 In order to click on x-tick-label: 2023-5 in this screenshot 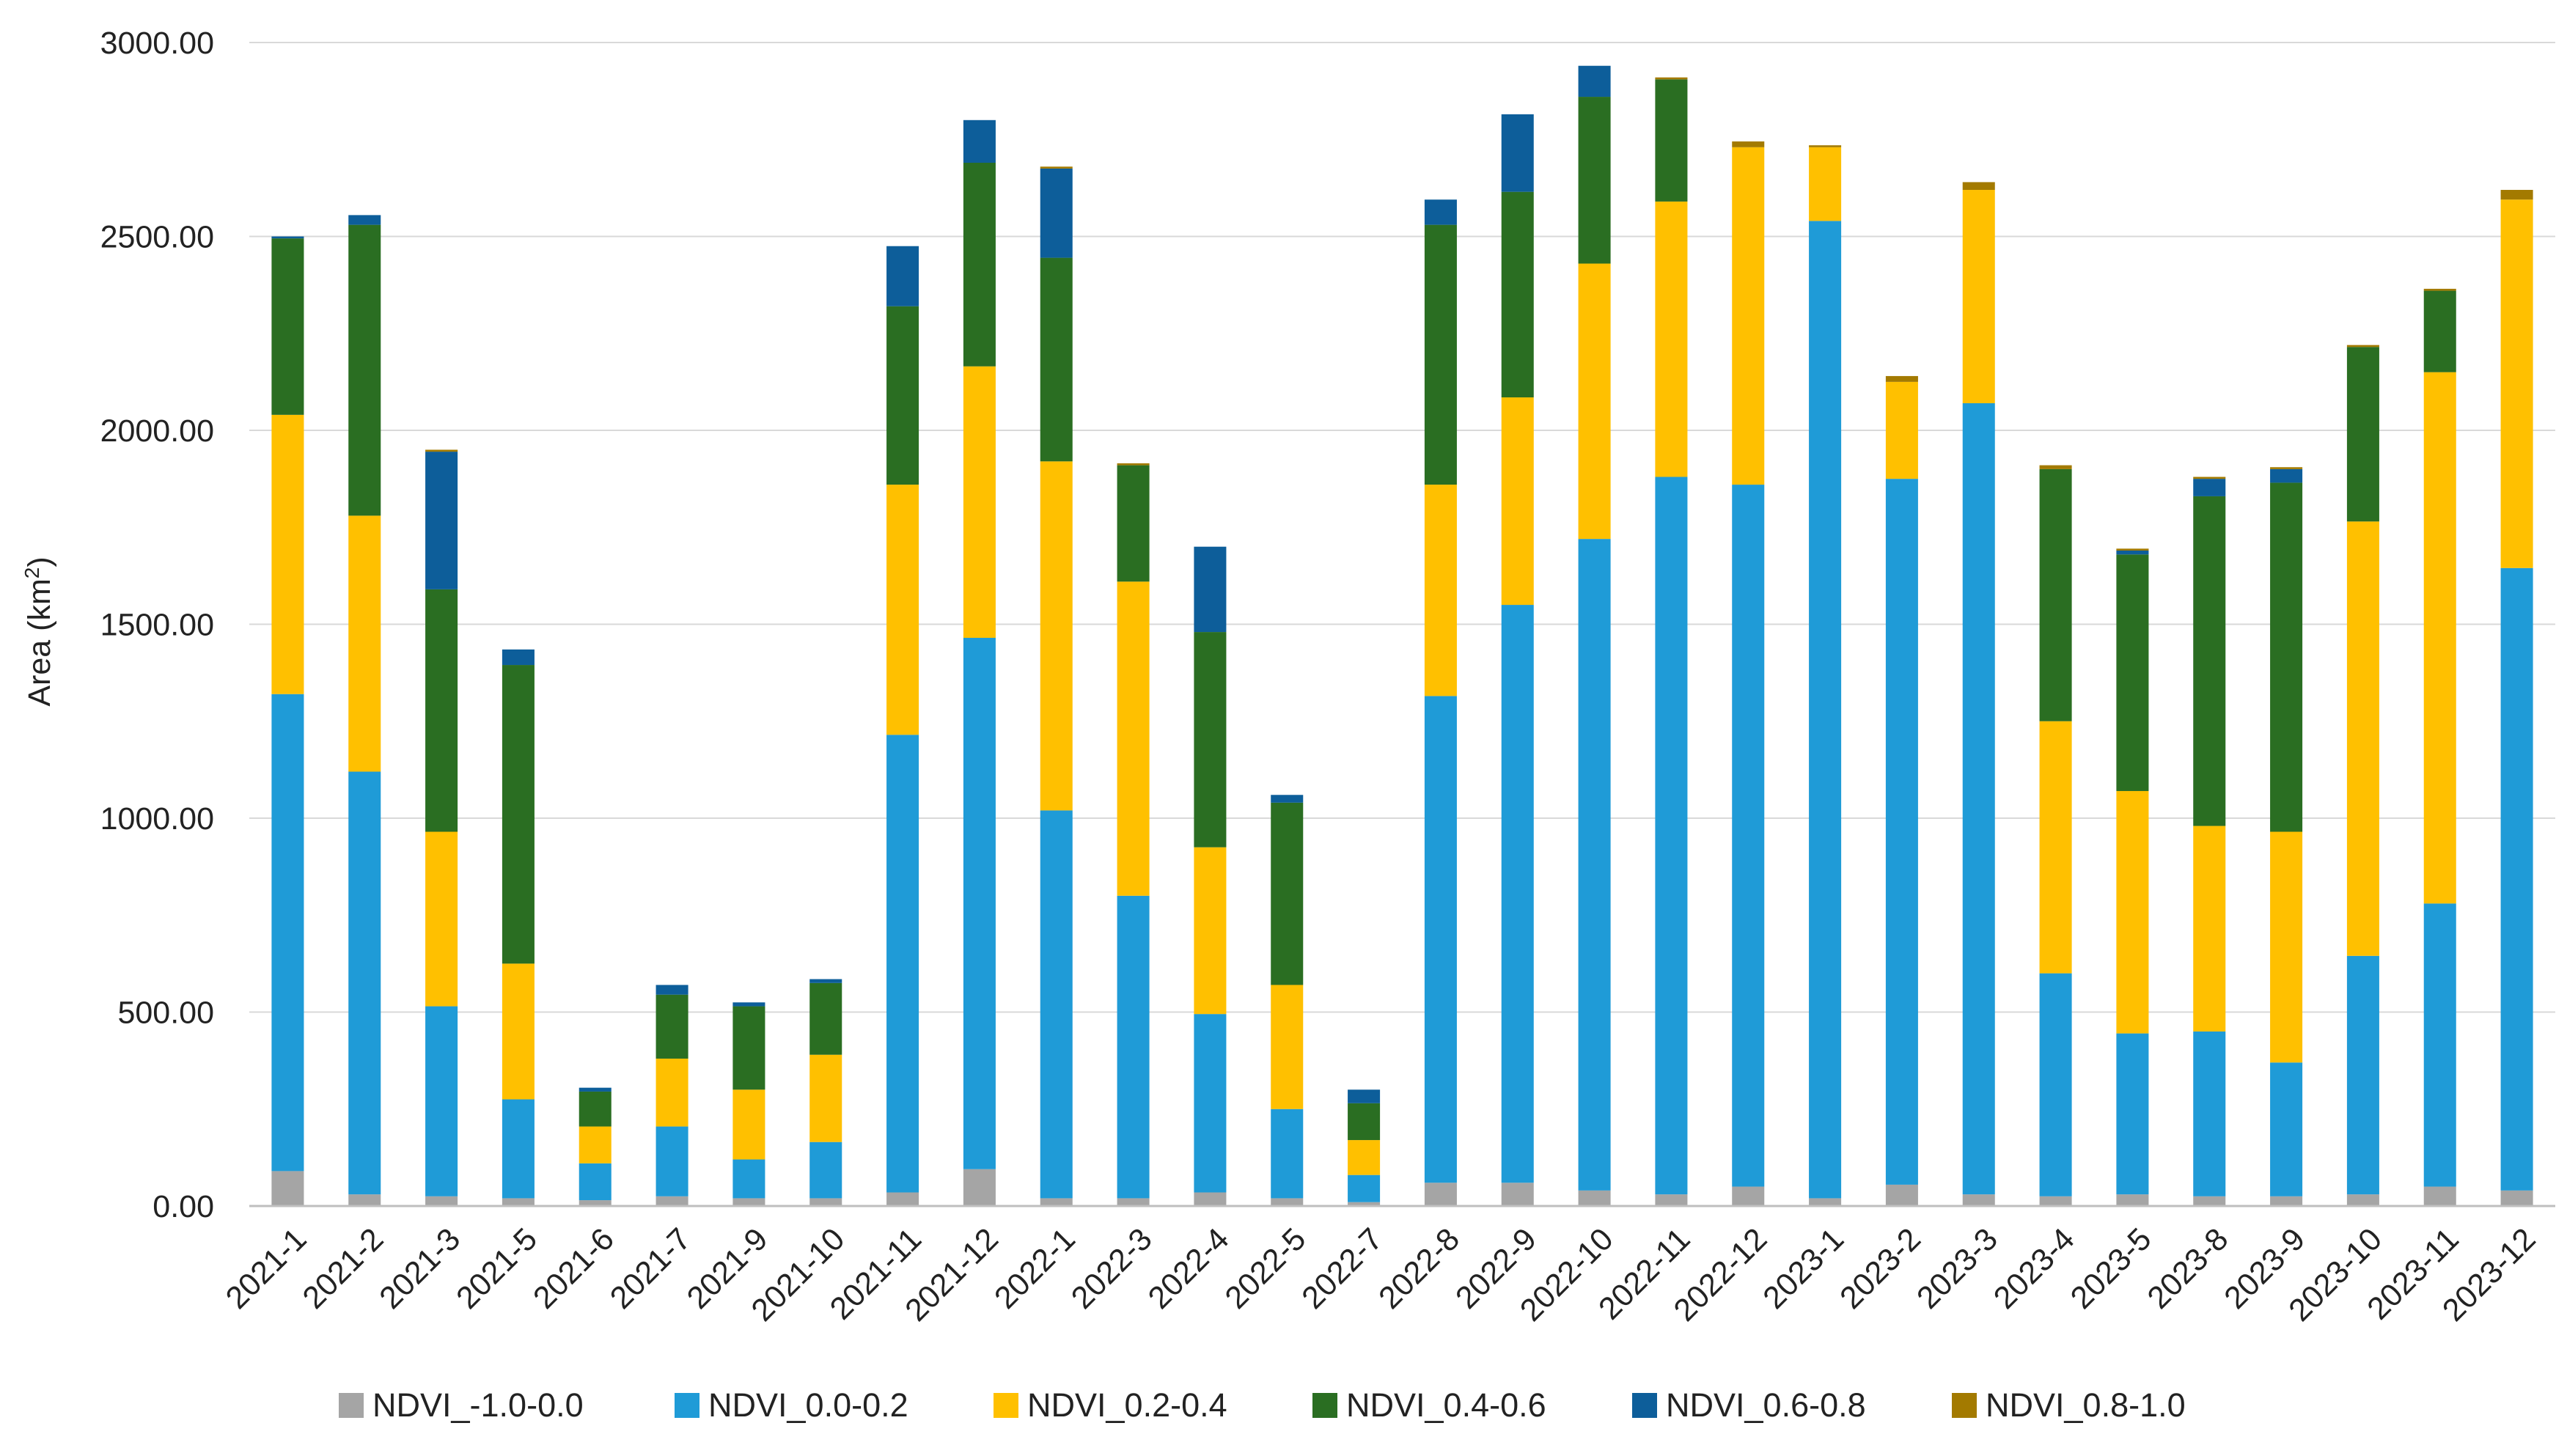, I will do `click(2111, 1268)`.